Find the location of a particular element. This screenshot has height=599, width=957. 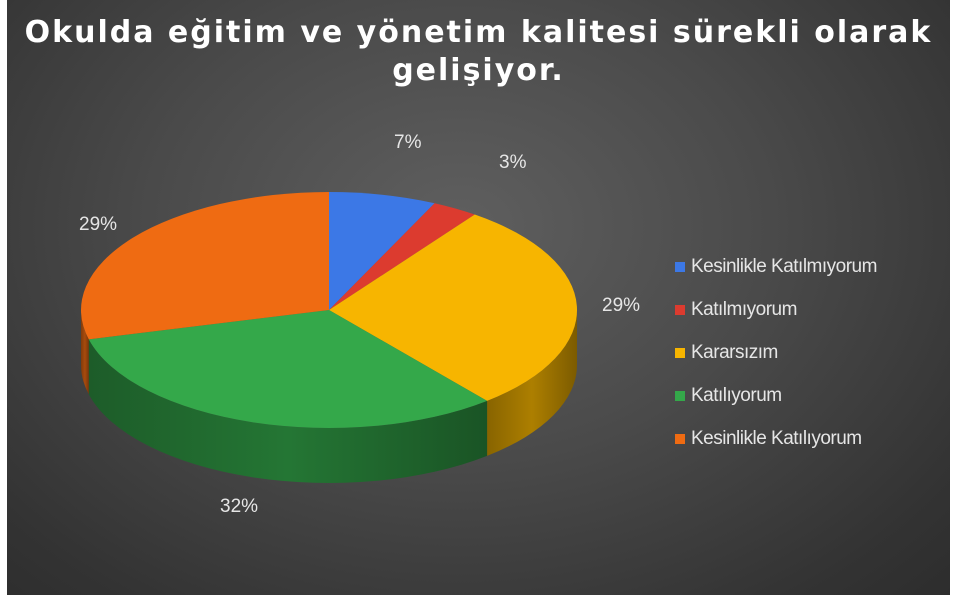

legend-item: Kararsızım is located at coordinates (776, 352).